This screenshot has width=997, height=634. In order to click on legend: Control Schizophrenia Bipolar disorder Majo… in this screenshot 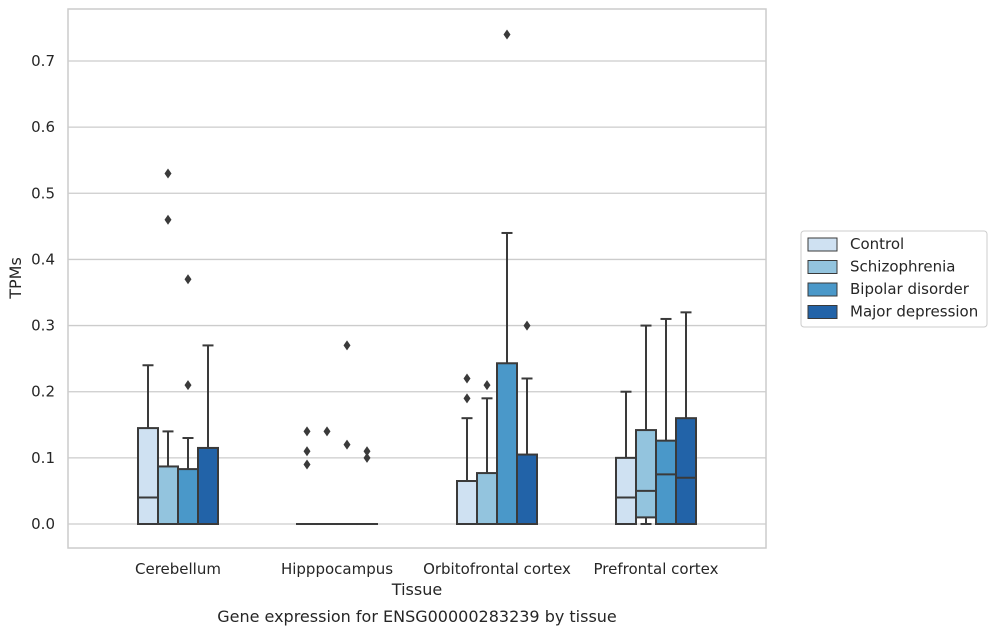, I will do `click(894, 279)`.